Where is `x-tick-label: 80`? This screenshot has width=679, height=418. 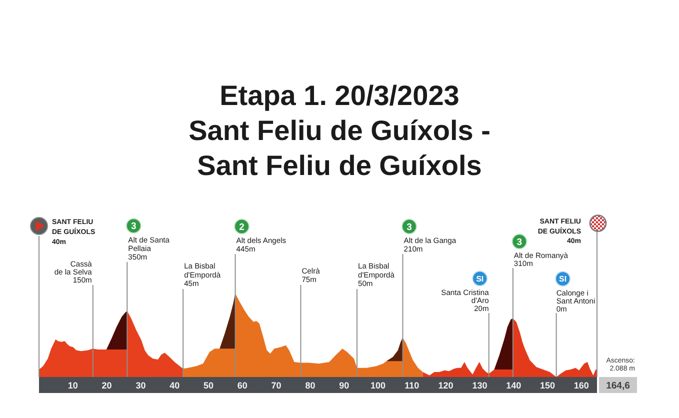 x-tick-label: 80 is located at coordinates (310, 385).